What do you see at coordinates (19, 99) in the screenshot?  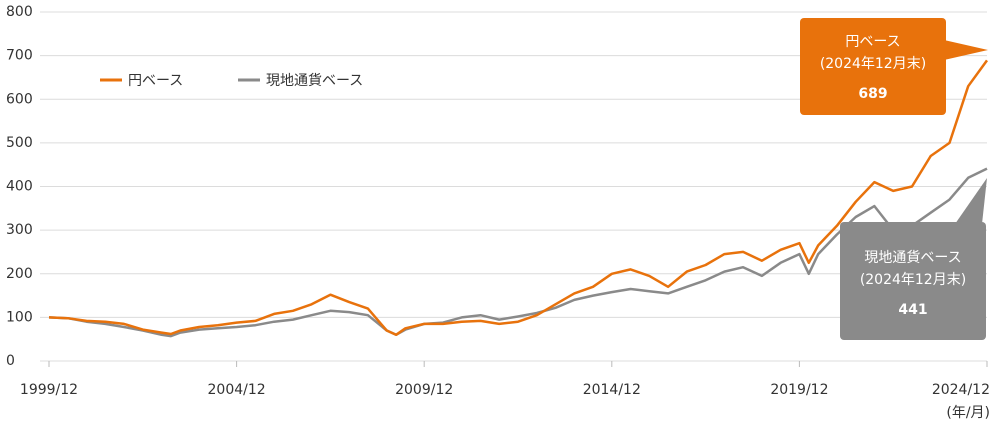 I see `y-tick-label: 600` at bounding box center [19, 99].